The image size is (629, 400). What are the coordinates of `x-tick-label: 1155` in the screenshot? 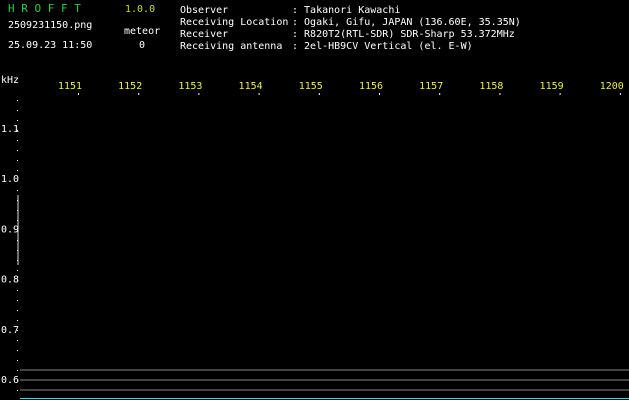 It's located at (311, 86).